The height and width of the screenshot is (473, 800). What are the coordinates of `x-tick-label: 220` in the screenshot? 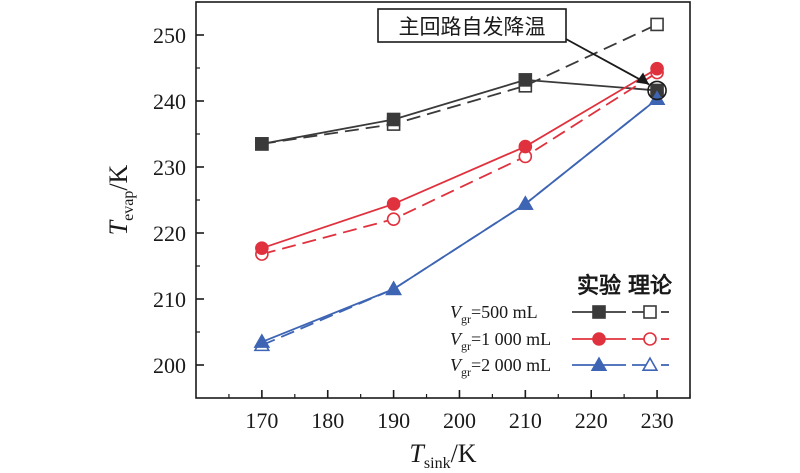 It's located at (591, 420).